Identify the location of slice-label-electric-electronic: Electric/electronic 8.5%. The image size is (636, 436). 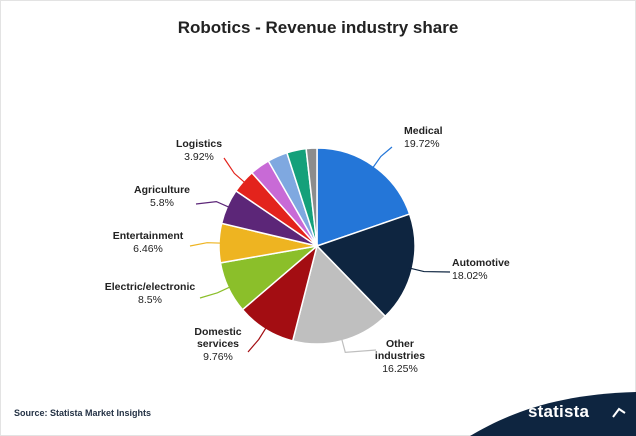
(150, 293).